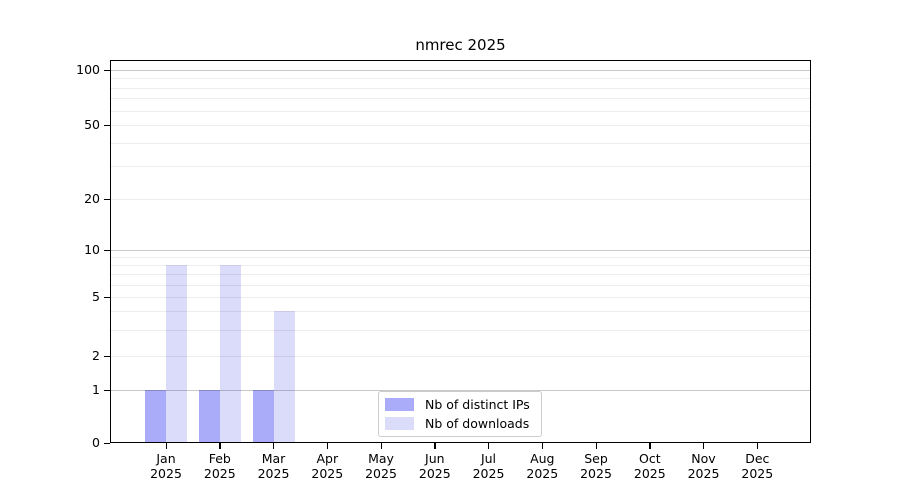 The height and width of the screenshot is (500, 900). I want to click on y-tick-label: 20, so click(92, 198).